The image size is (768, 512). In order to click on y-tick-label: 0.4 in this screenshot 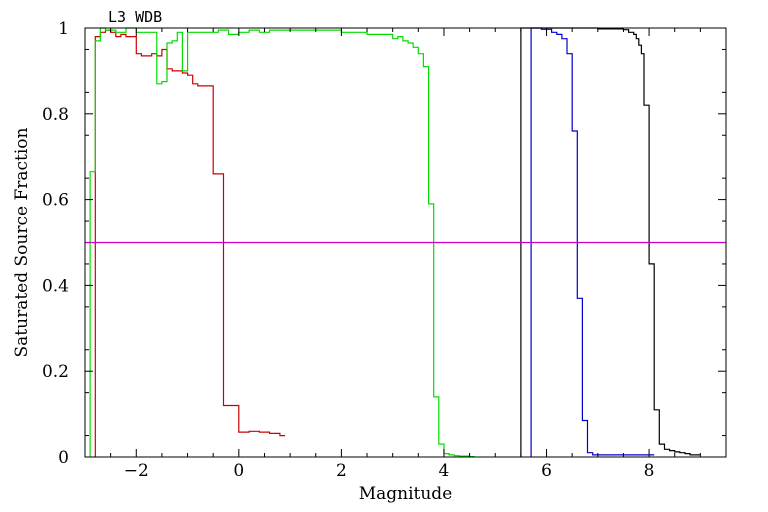, I will do `click(55, 286)`.